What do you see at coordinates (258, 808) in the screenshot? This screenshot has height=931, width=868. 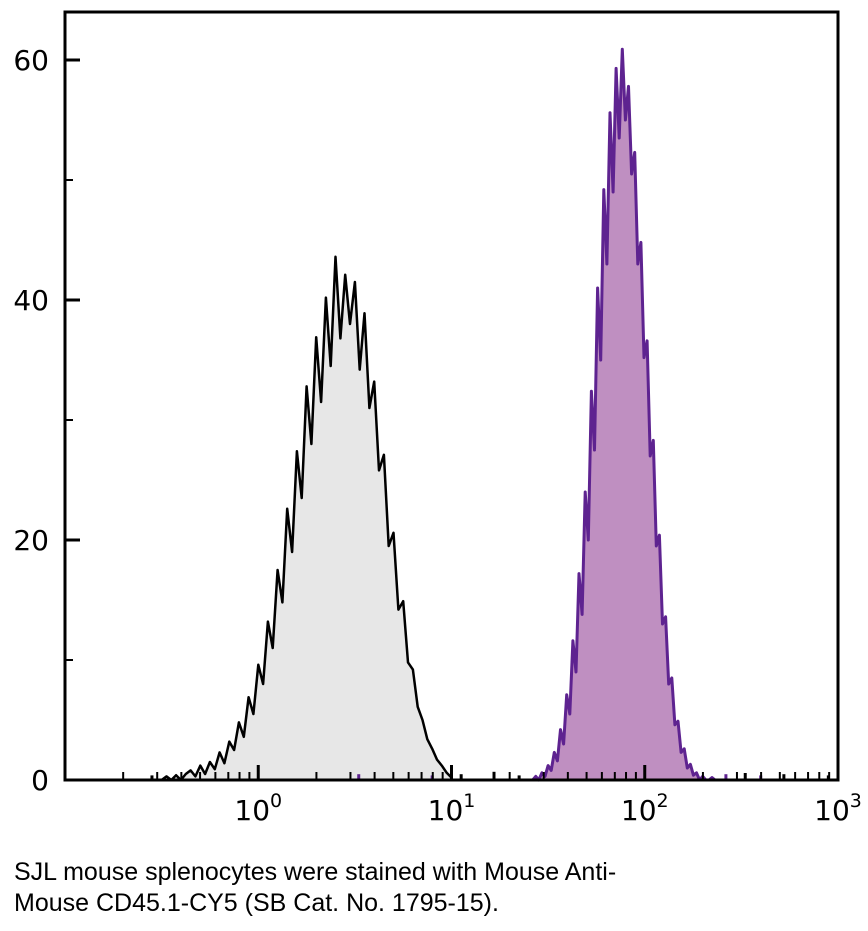 I see `x-tick-label: 10⁰` at bounding box center [258, 808].